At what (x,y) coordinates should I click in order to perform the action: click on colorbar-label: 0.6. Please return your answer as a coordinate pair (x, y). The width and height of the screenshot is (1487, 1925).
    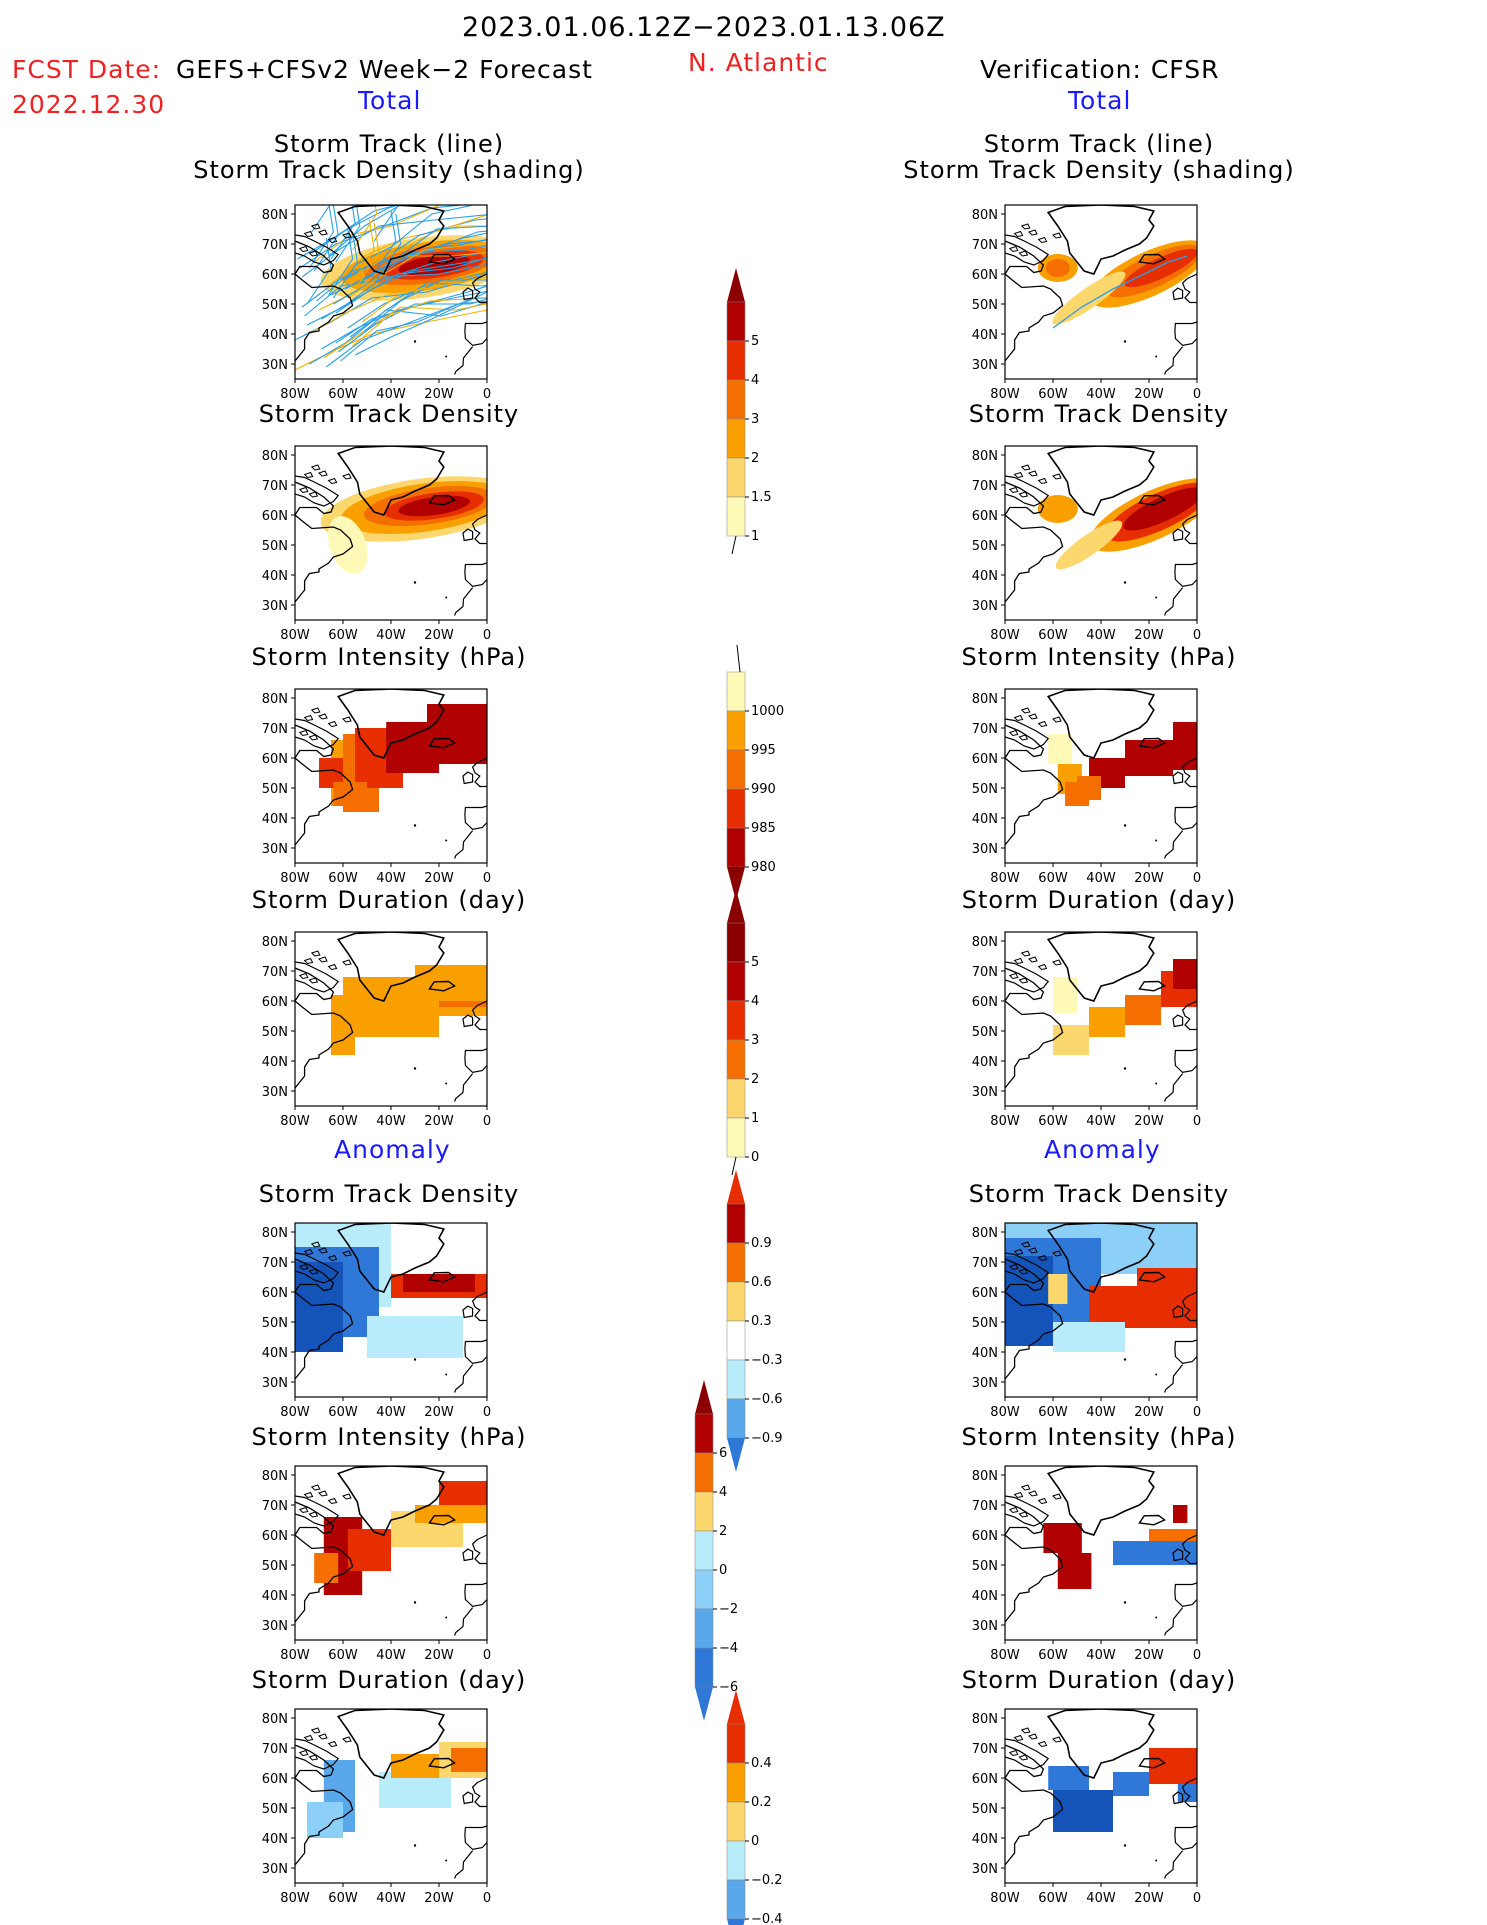
    Looking at the image, I should click on (761, 1282).